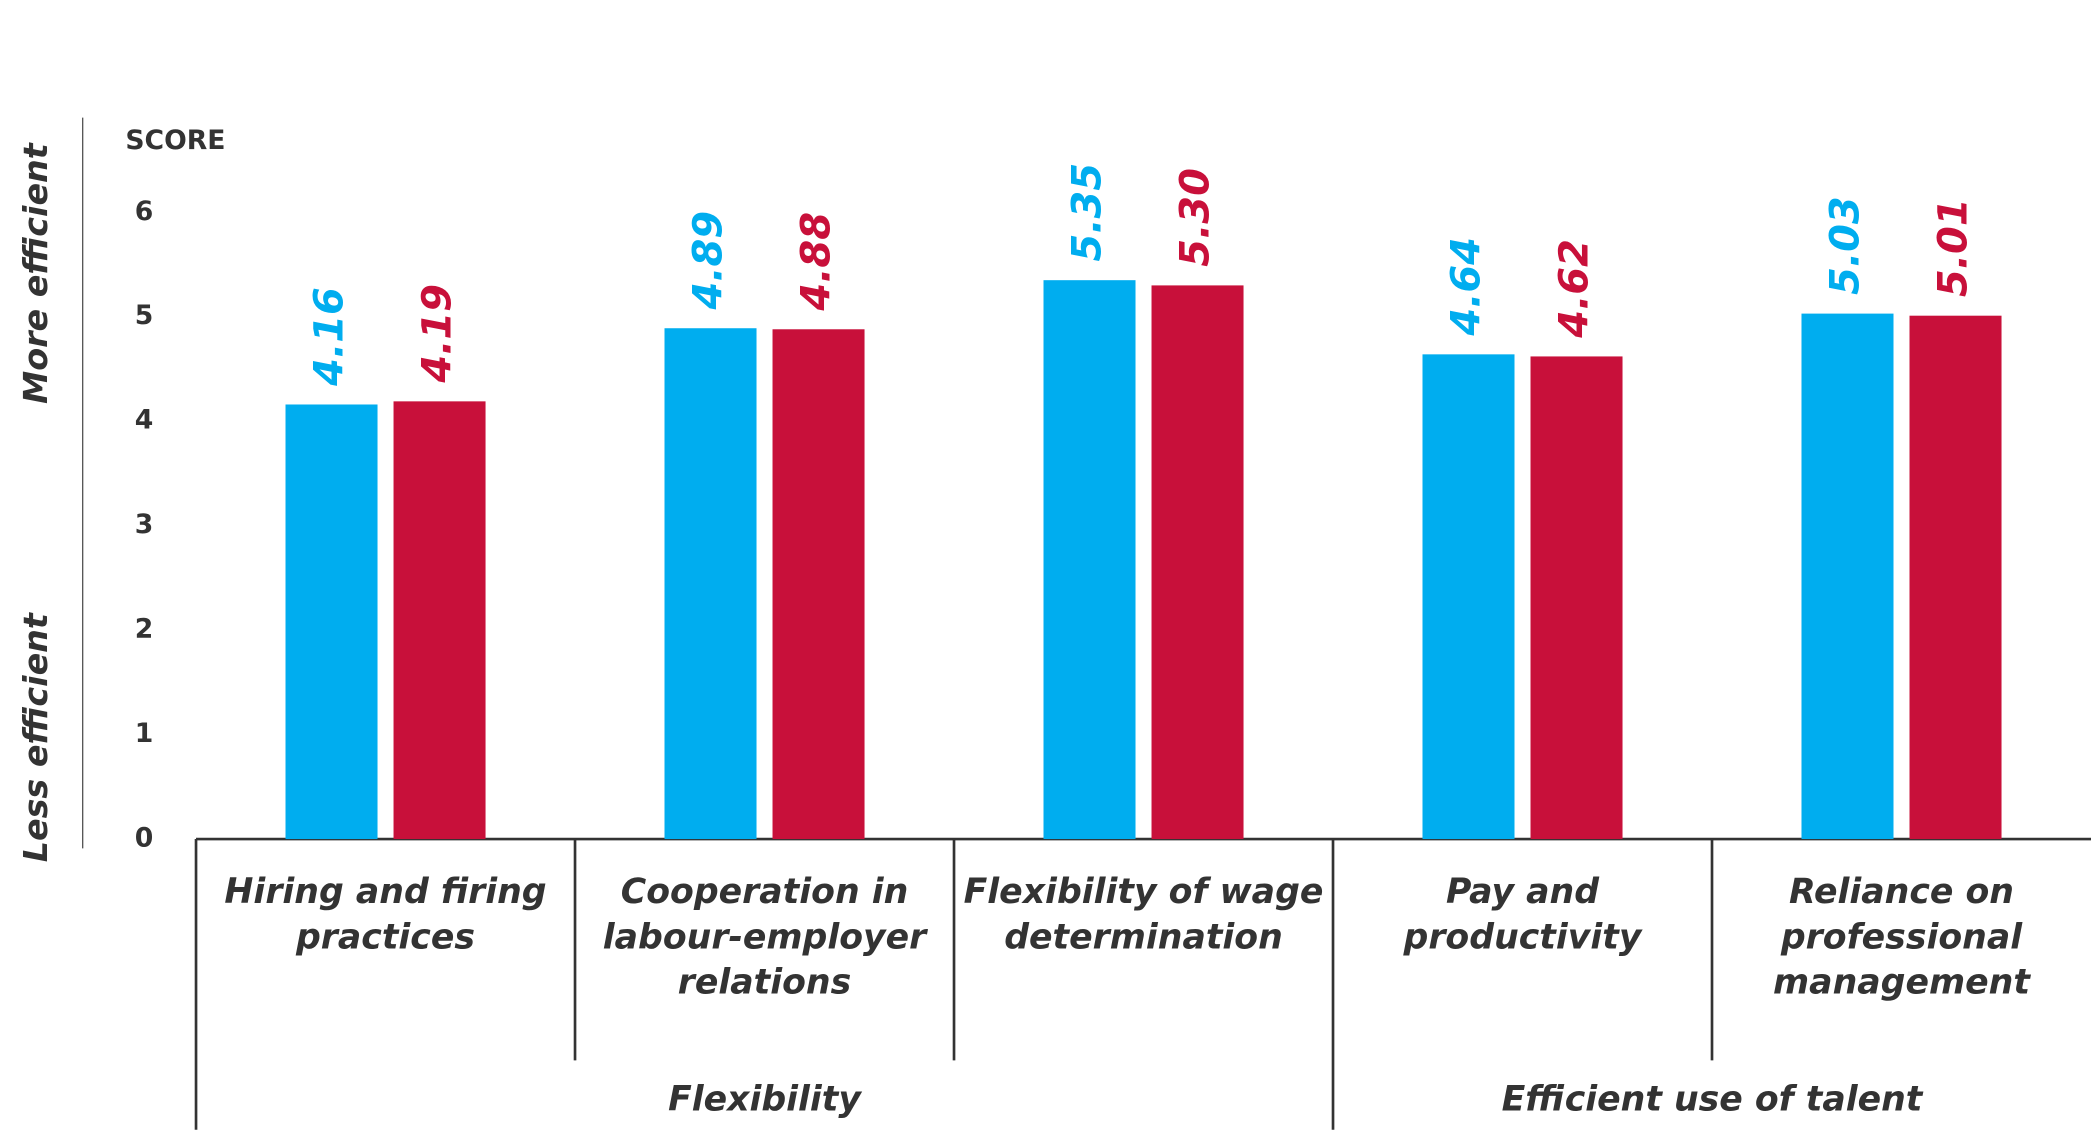 The height and width of the screenshot is (1130, 2091). What do you see at coordinates (330, 337) in the screenshot?
I see `value-label: 4.16` at bounding box center [330, 337].